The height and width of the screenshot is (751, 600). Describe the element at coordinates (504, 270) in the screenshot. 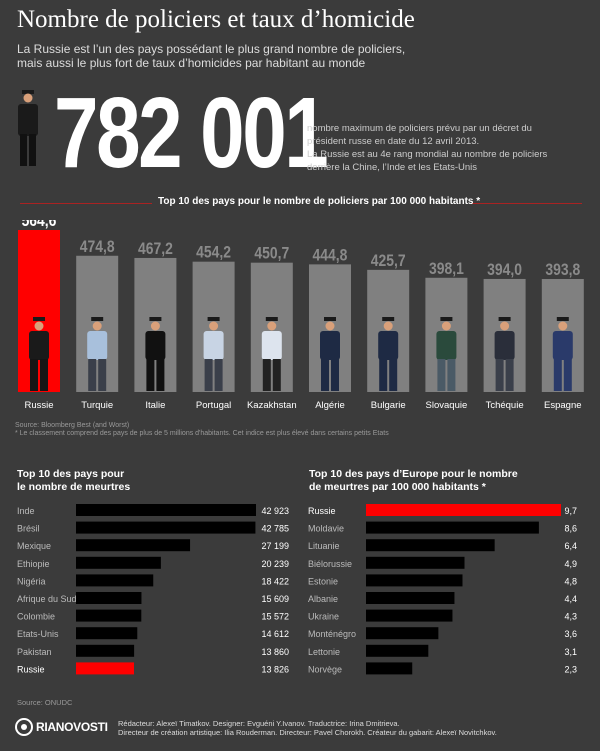

I see `value-label: 394,0` at that location.